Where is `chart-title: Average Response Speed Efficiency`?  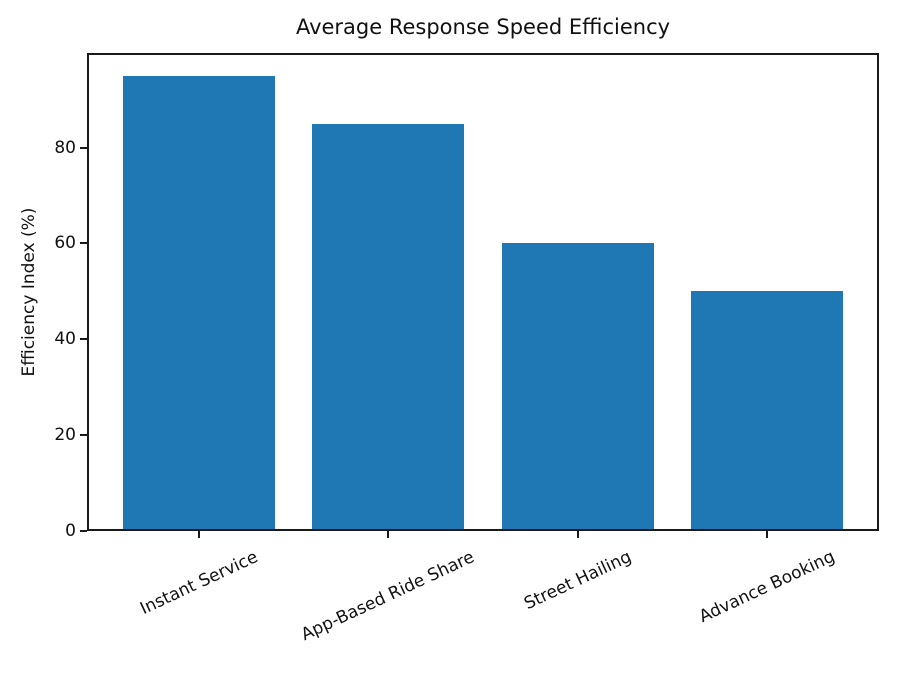
chart-title: Average Response Speed Efficiency is located at coordinates (483, 27).